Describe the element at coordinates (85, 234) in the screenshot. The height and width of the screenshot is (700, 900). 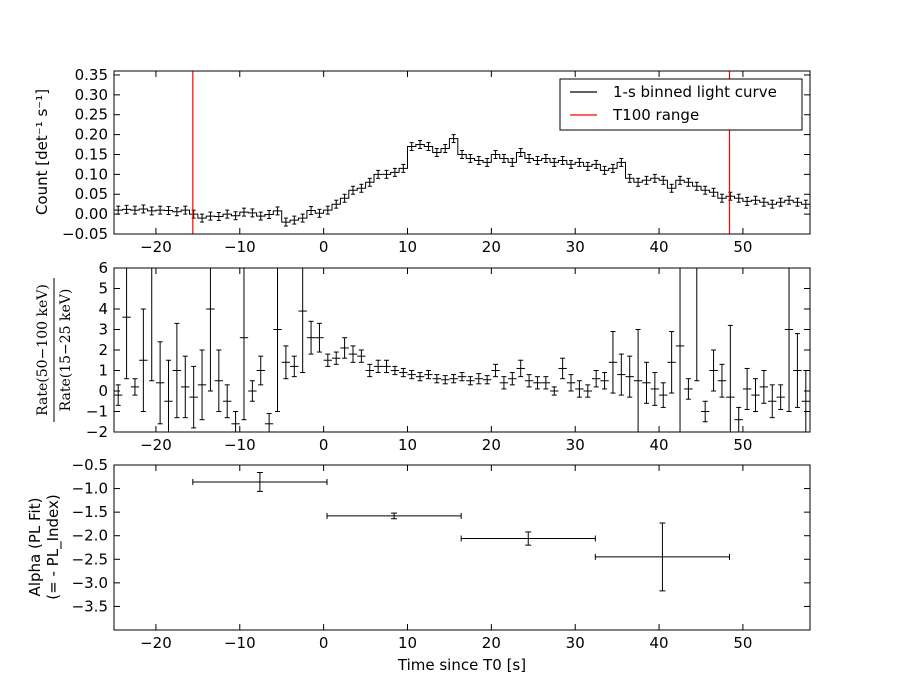
I see `y-tick-label: −0.05` at that location.